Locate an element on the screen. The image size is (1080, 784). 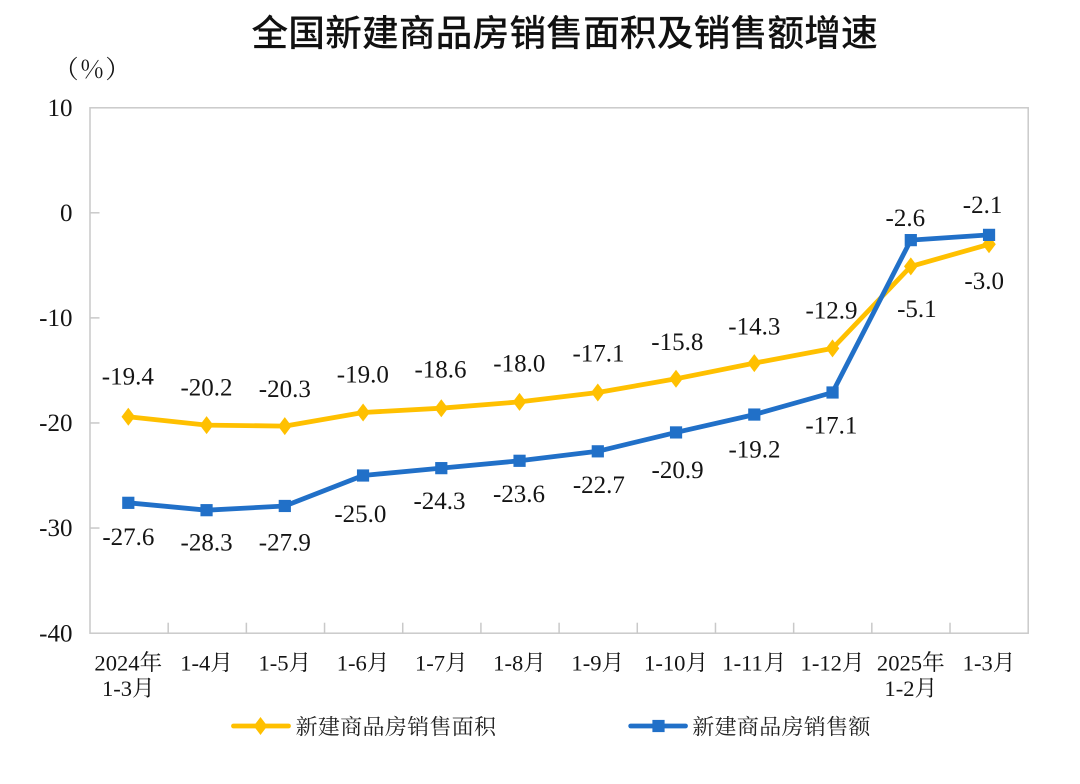
svg-text: -23.6 is located at coordinates (519, 494).